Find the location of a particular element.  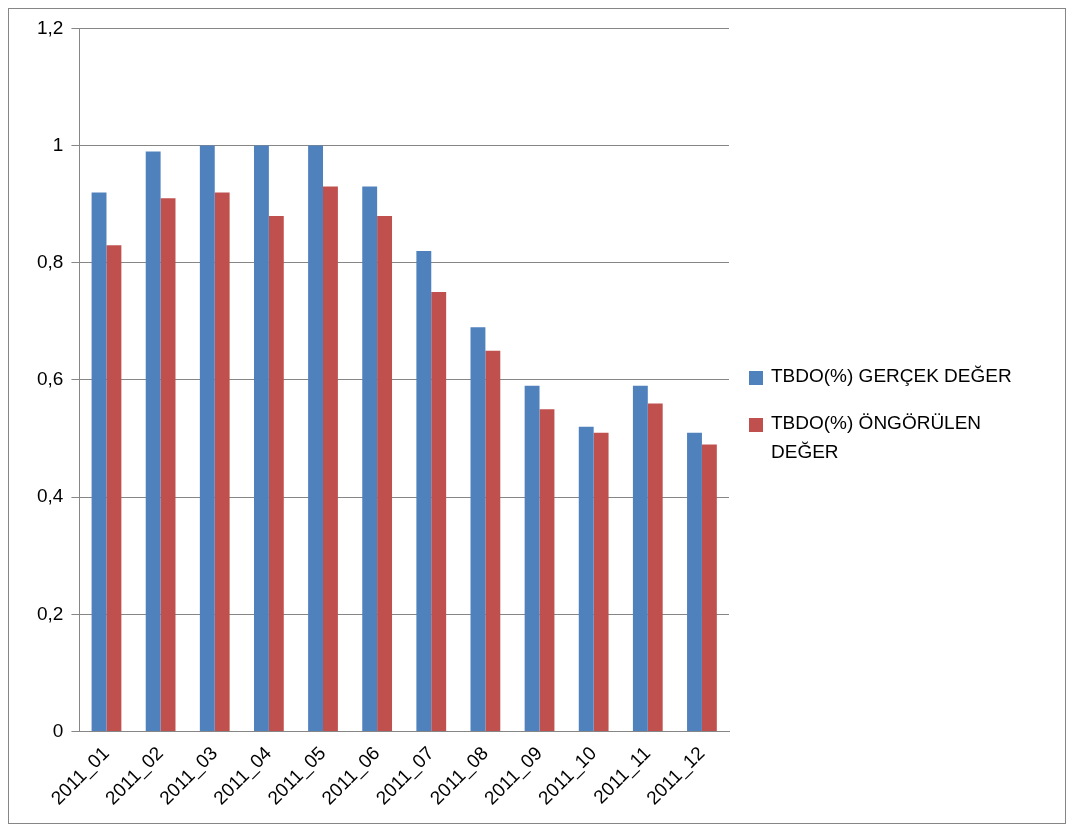

y-tick-label: 1,2 is located at coordinates (50, 27).